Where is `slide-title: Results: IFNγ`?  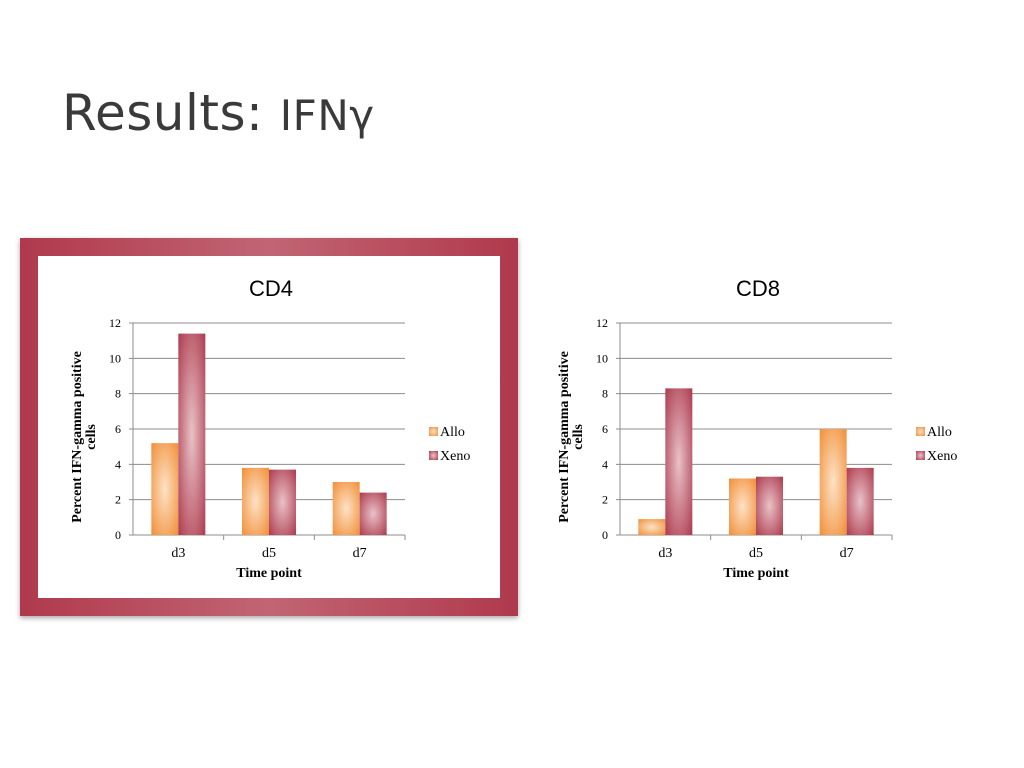 slide-title: Results: IFNγ is located at coordinates (218, 113).